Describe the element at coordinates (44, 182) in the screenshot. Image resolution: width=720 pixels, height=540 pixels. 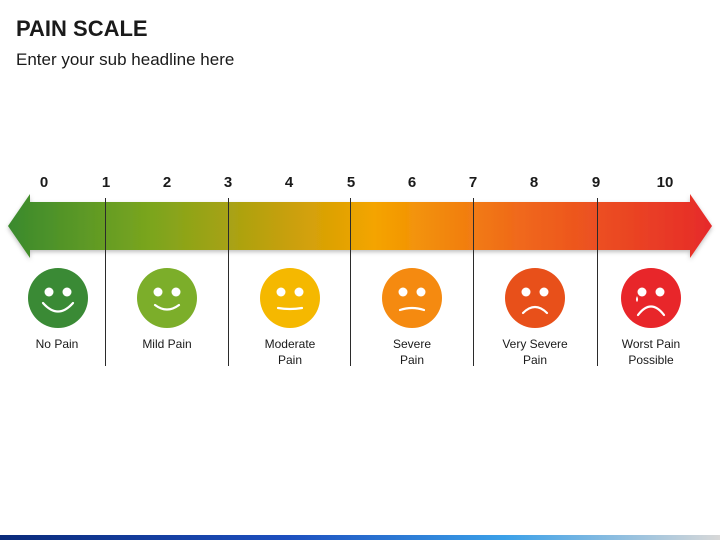
I see `tick-label-0: 0` at that location.